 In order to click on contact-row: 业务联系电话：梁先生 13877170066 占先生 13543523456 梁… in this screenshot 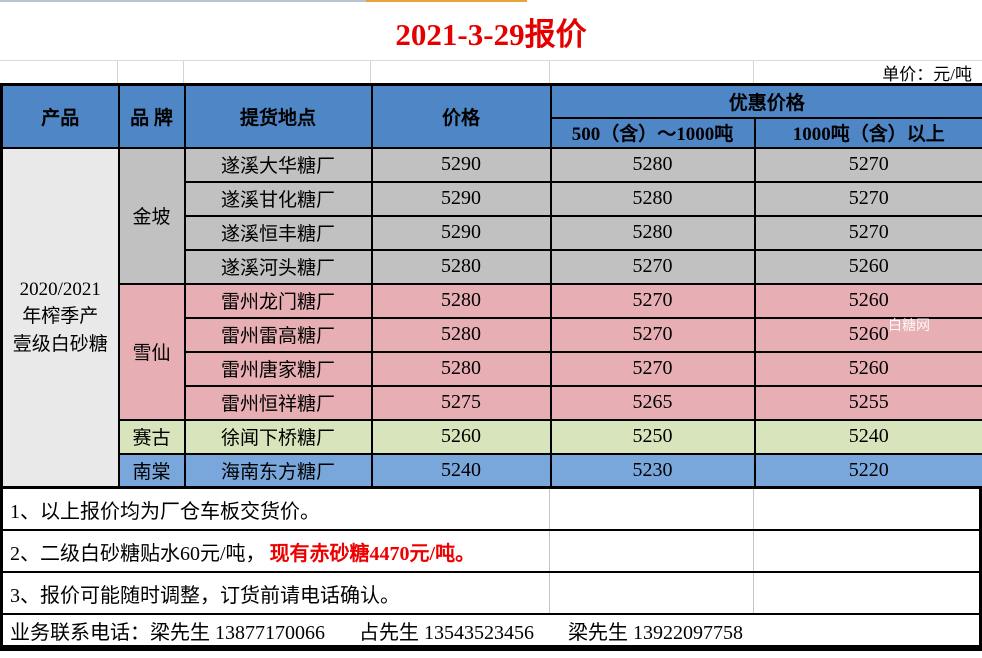, I will do `click(491, 633)`.